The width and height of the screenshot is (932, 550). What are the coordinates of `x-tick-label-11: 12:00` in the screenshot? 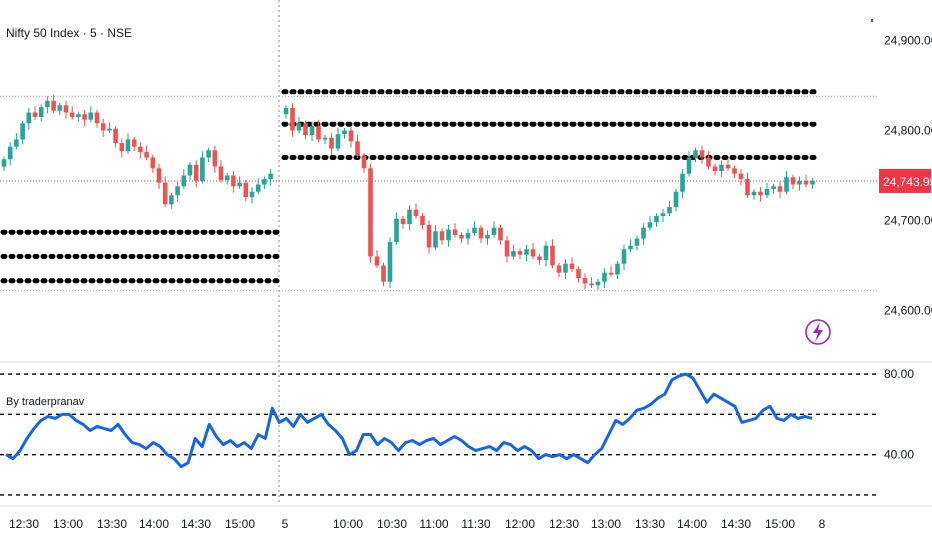 It's located at (520, 524).